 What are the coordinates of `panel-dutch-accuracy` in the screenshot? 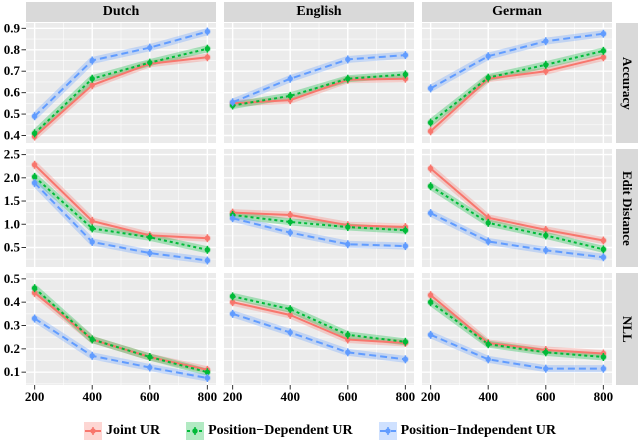 It's located at (121, 83).